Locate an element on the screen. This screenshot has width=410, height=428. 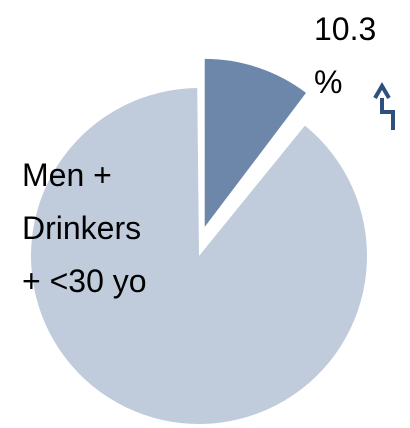
arrow-shaft is located at coordinates (387, 114).